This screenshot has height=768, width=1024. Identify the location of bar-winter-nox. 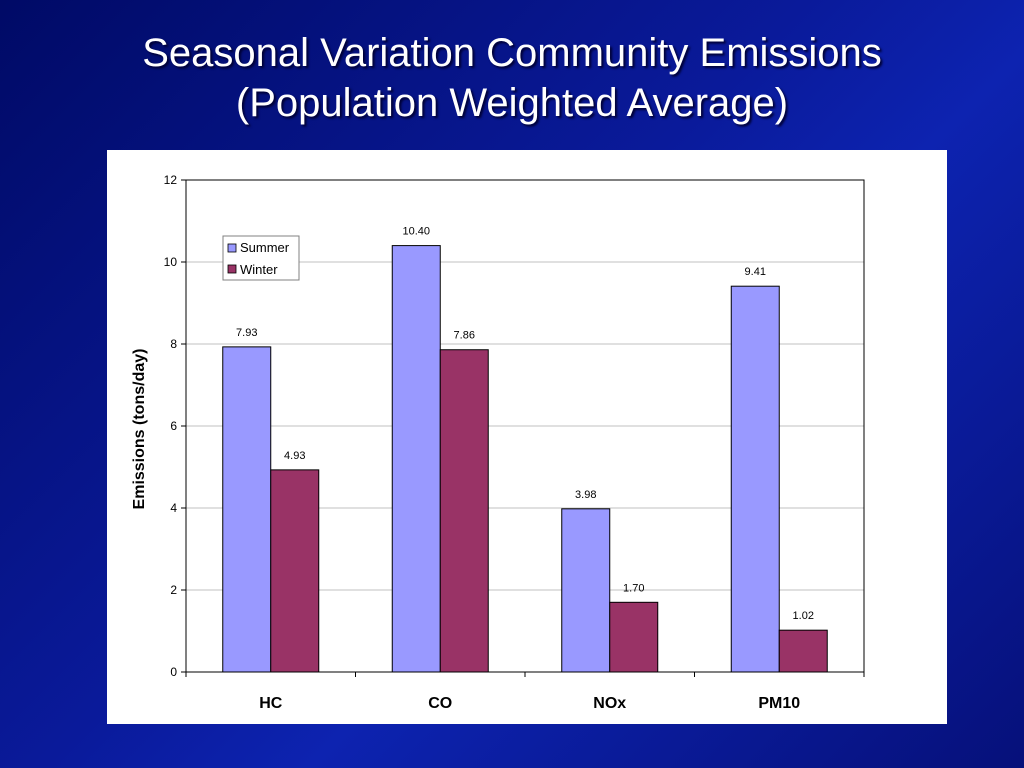
(634, 637).